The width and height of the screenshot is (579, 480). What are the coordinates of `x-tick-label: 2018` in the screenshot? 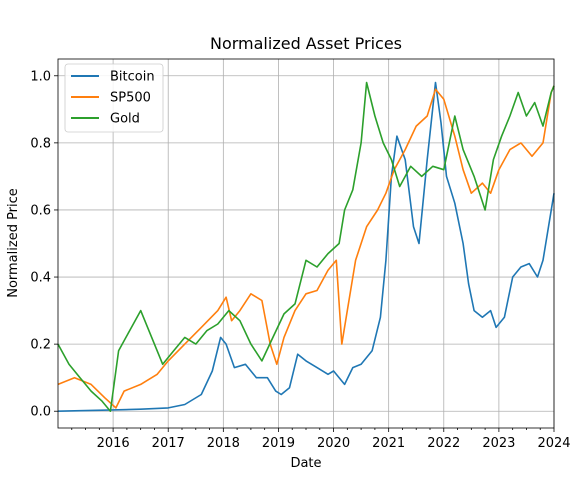 It's located at (223, 443).